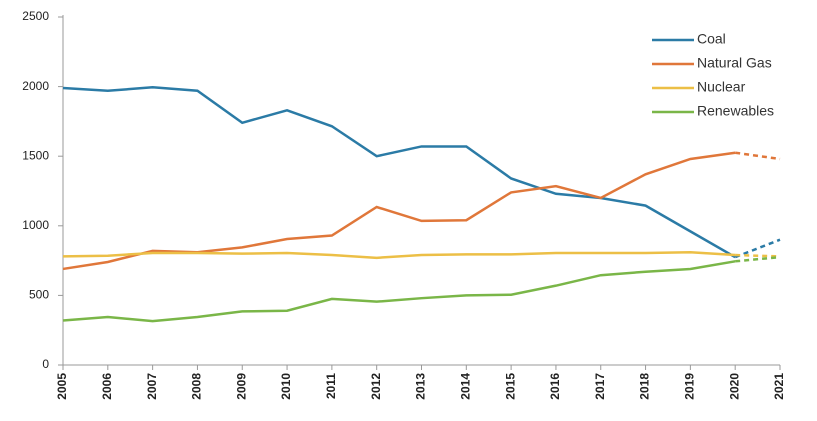  I want to click on y-tick-label: 1500, so click(35, 155).